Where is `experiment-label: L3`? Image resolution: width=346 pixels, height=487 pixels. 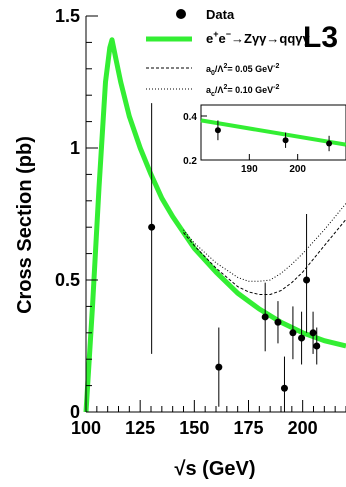
experiment-label: L3 is located at coordinates (320, 37).